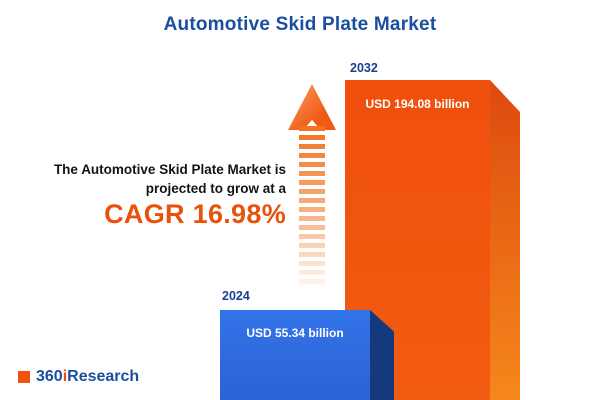  I want to click on bar-2032-side-face, so click(505, 240).